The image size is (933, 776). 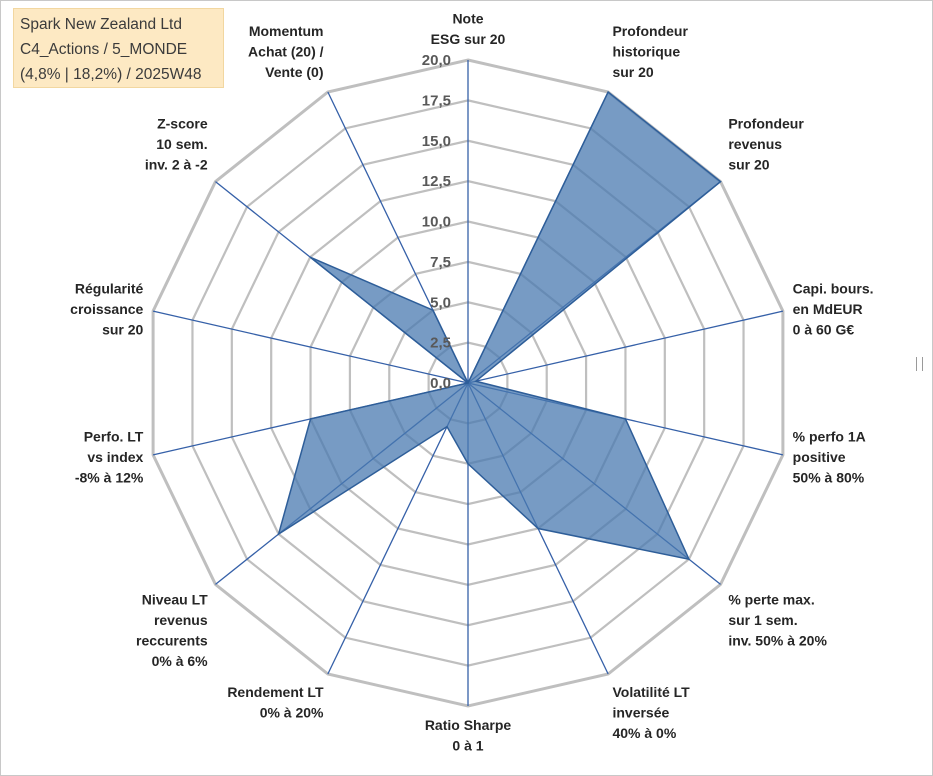 What do you see at coordinates (436, 100) in the screenshot?
I see `tick-label: 17,5` at bounding box center [436, 100].